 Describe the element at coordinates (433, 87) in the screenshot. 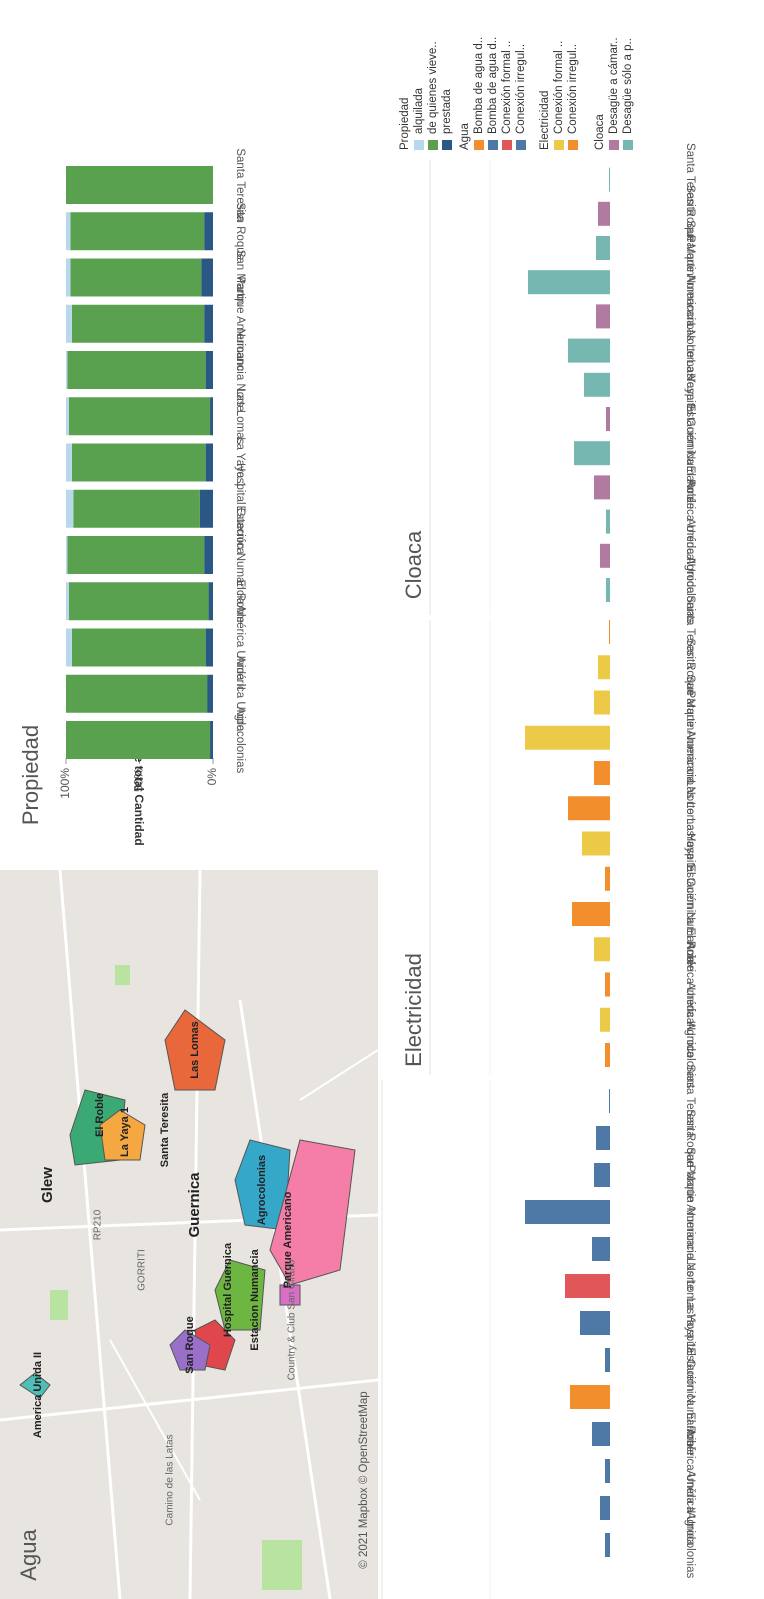

I see `legend-label: de quienes vieve..` at that location.